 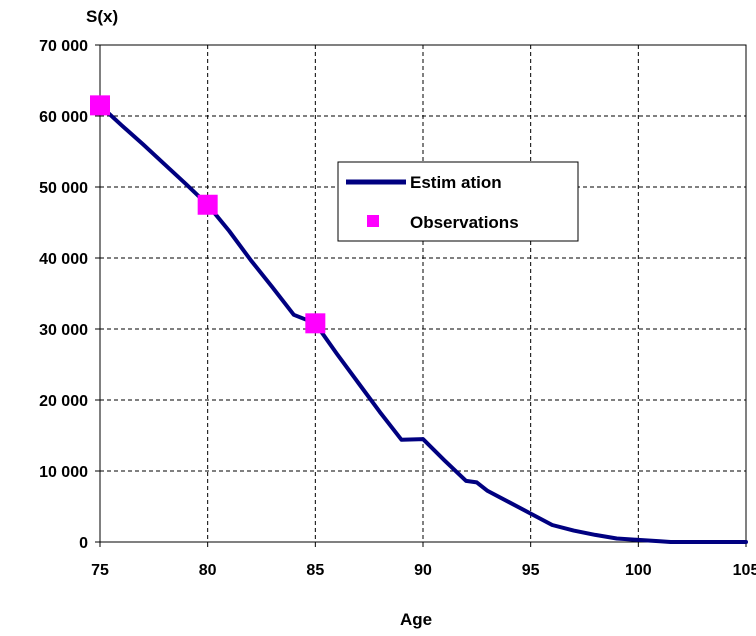 What do you see at coordinates (315, 570) in the screenshot?
I see `x-tick-label-2: 85` at bounding box center [315, 570].